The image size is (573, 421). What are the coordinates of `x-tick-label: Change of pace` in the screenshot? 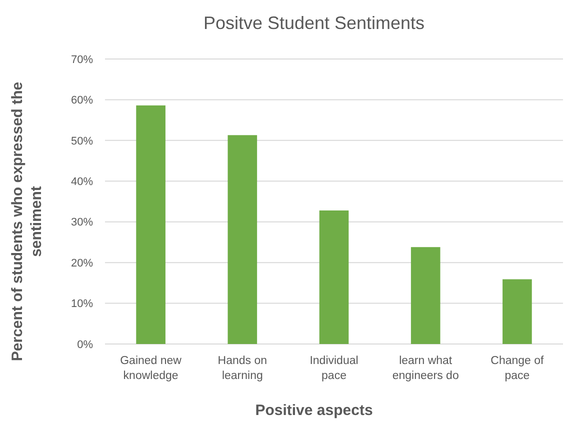 It's located at (517, 368).